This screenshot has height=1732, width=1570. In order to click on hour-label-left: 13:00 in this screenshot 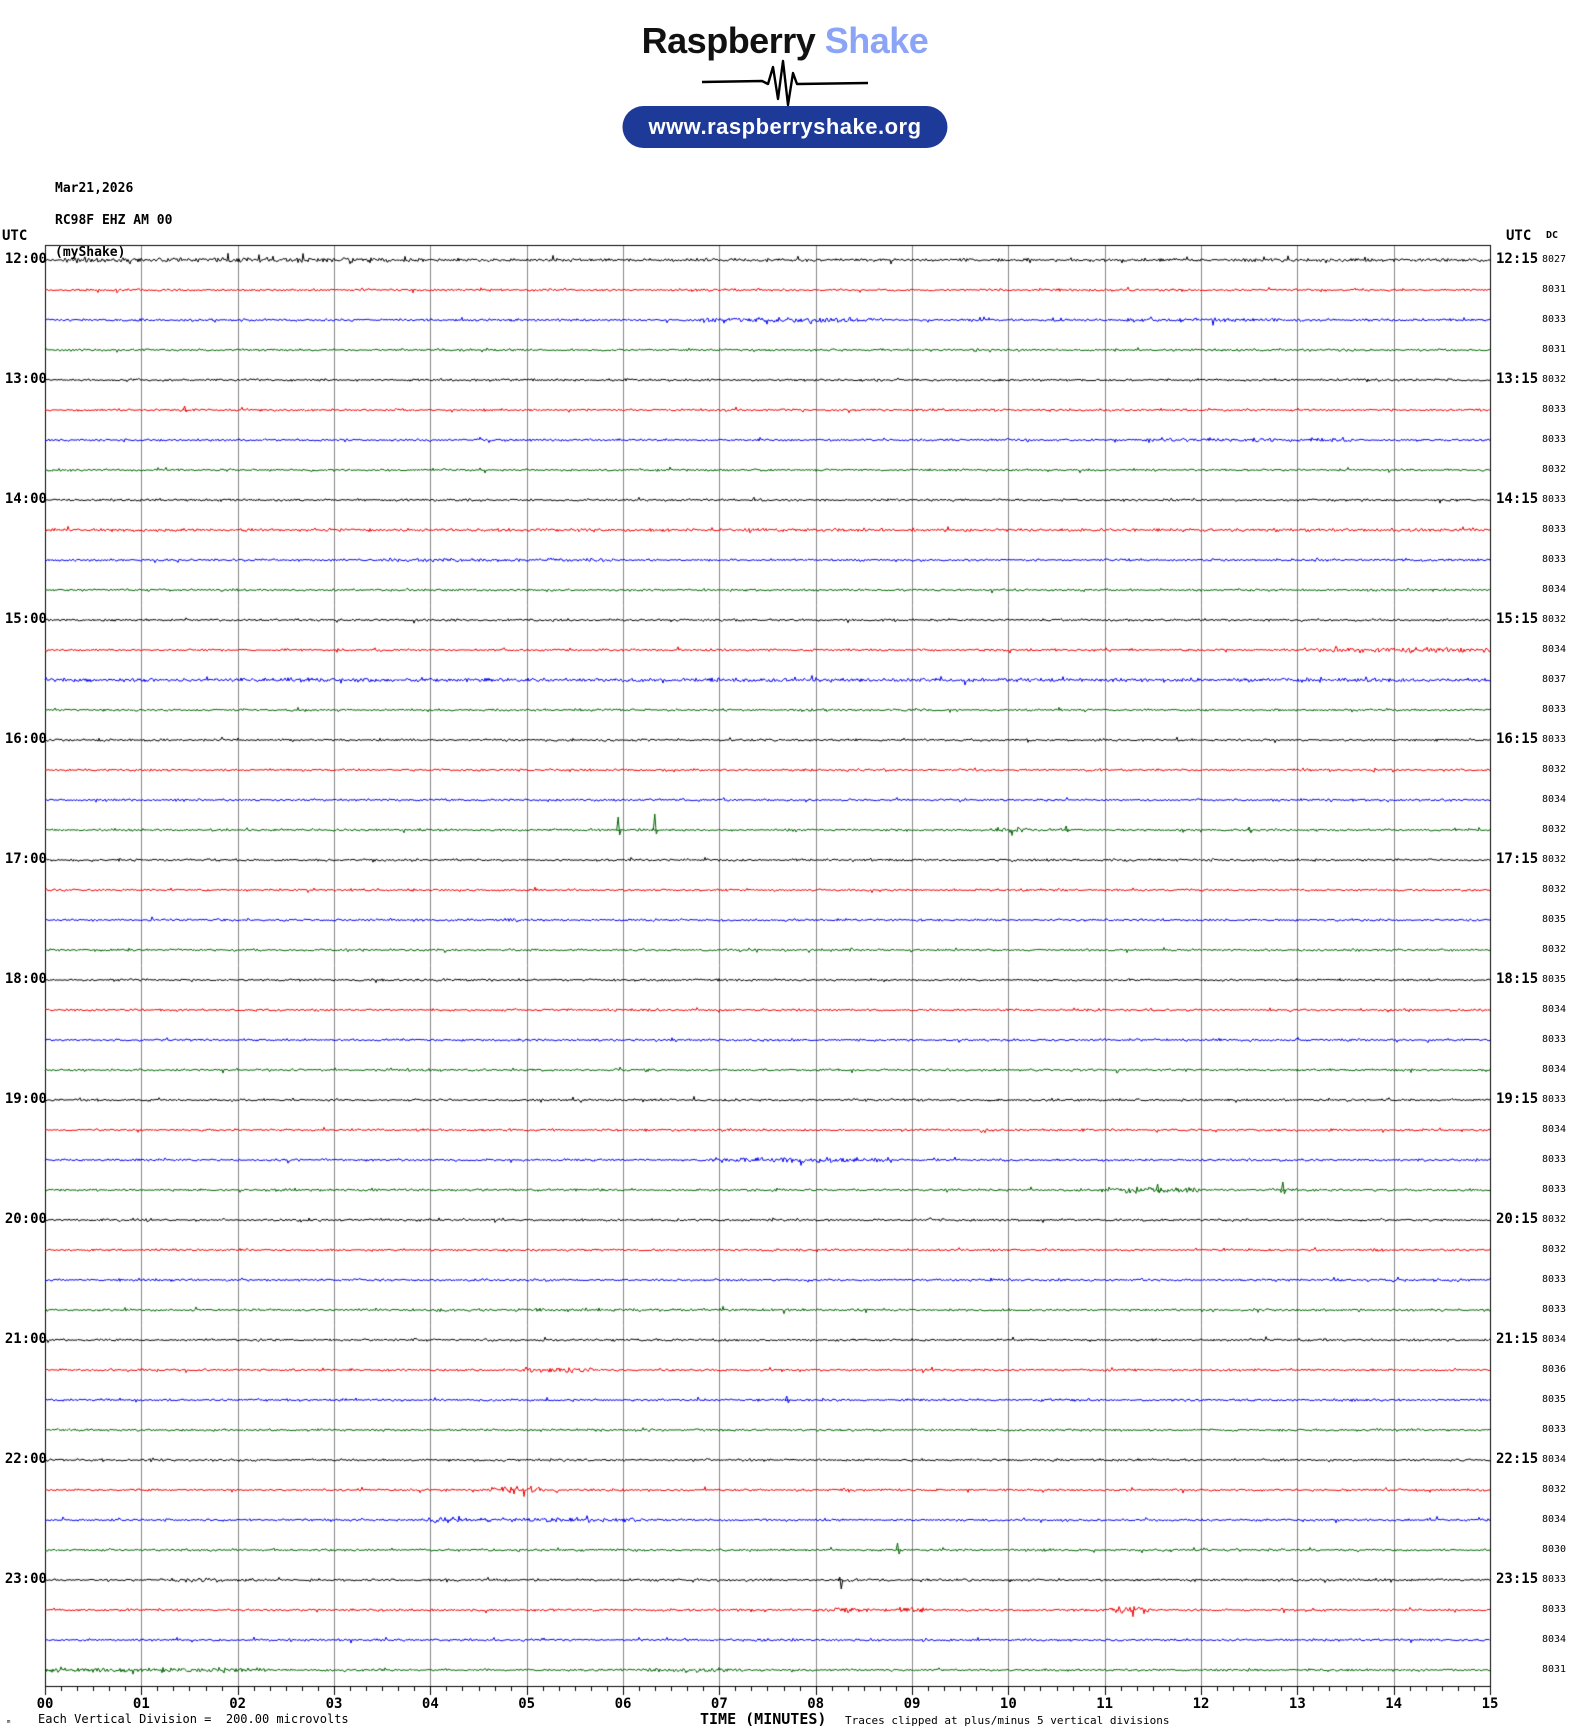, I will do `click(25, 379)`.